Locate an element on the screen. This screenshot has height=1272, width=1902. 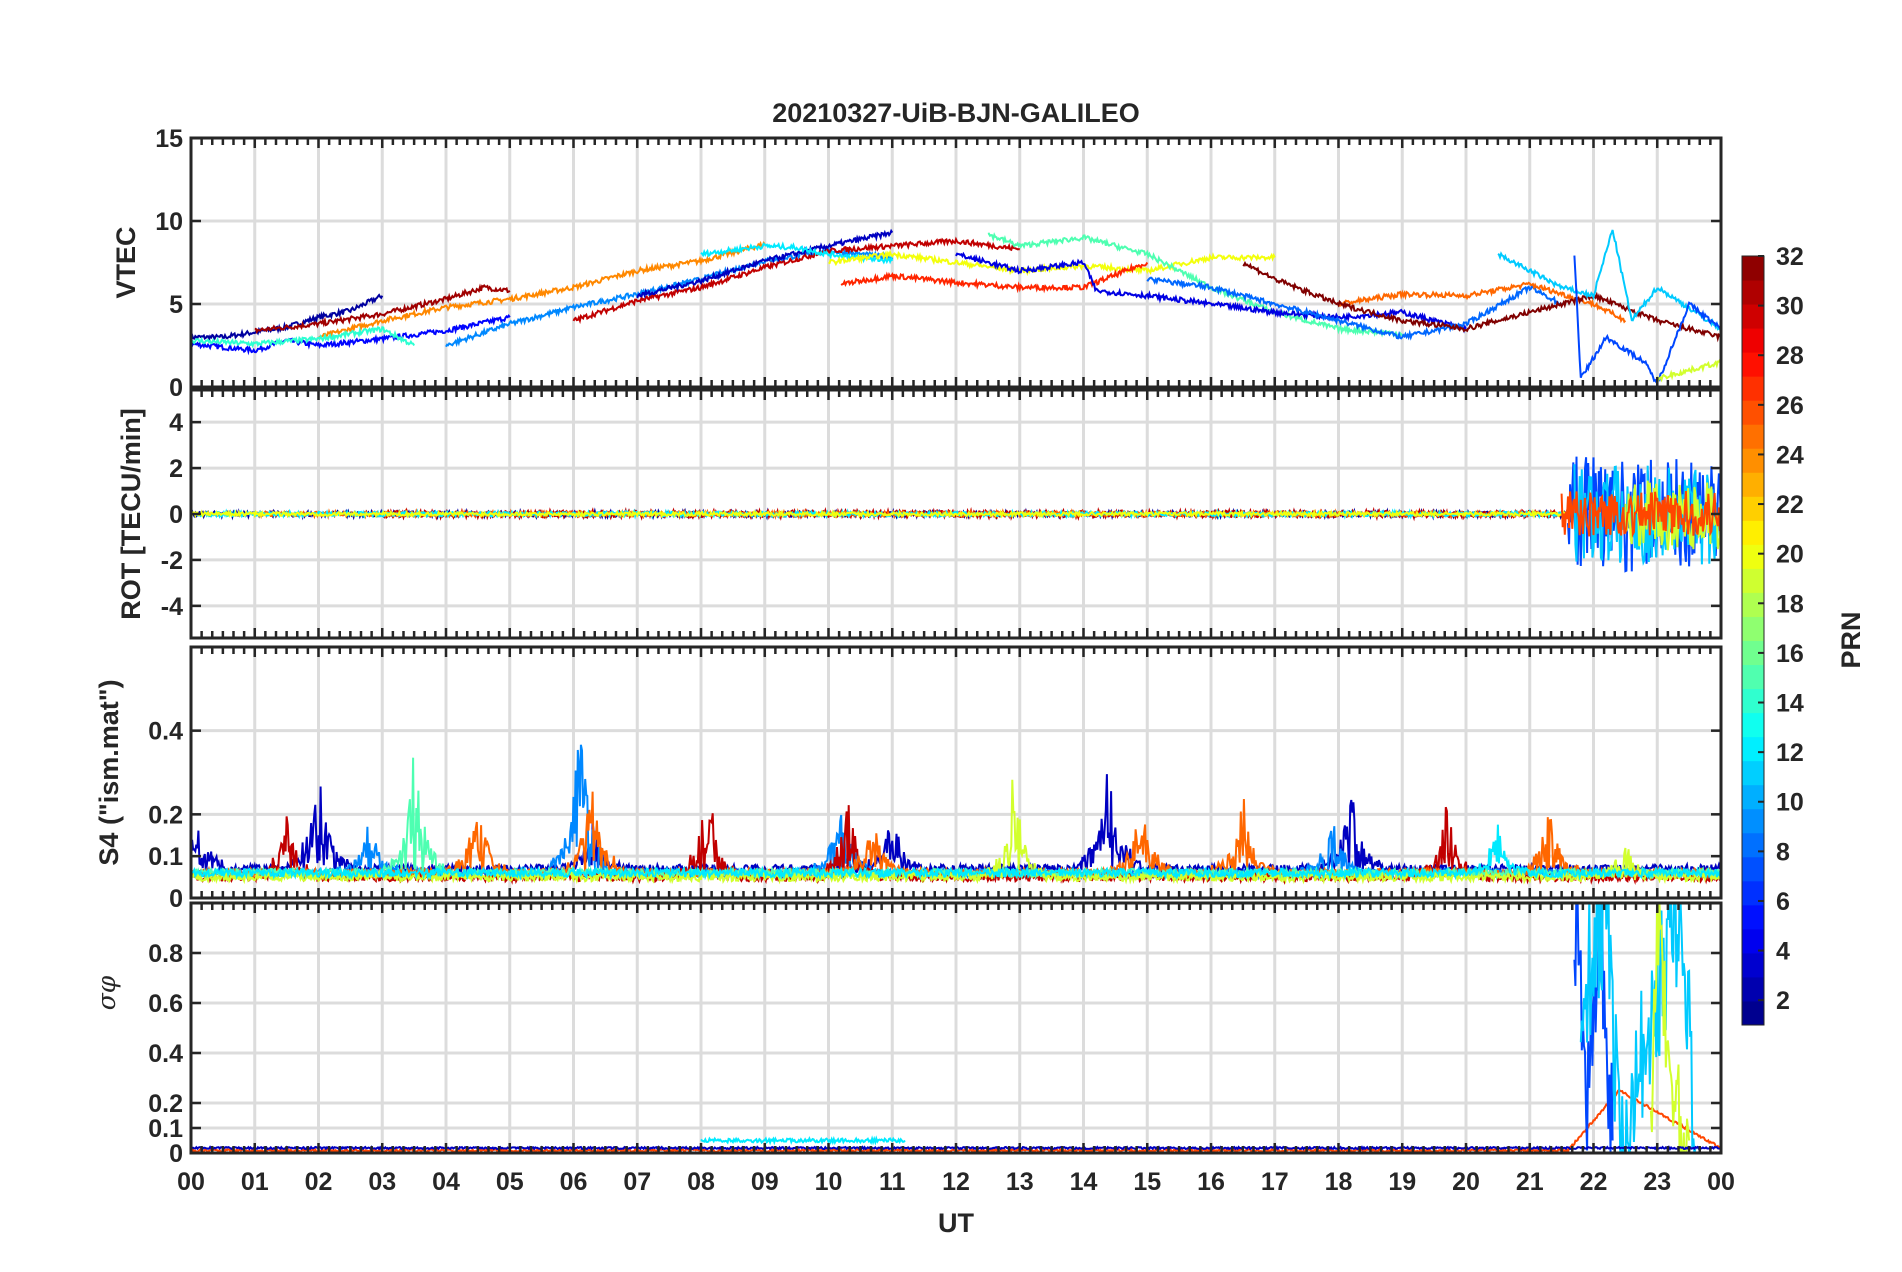
x-tick-label: 17 is located at coordinates (1275, 1182).